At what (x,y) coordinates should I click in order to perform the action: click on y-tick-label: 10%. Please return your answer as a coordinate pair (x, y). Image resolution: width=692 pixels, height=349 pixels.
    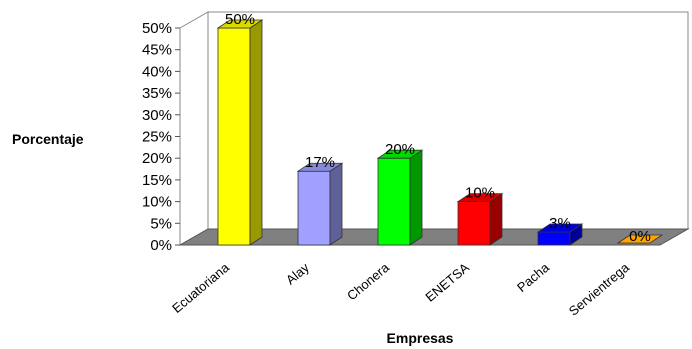
    Looking at the image, I should click on (157, 202).